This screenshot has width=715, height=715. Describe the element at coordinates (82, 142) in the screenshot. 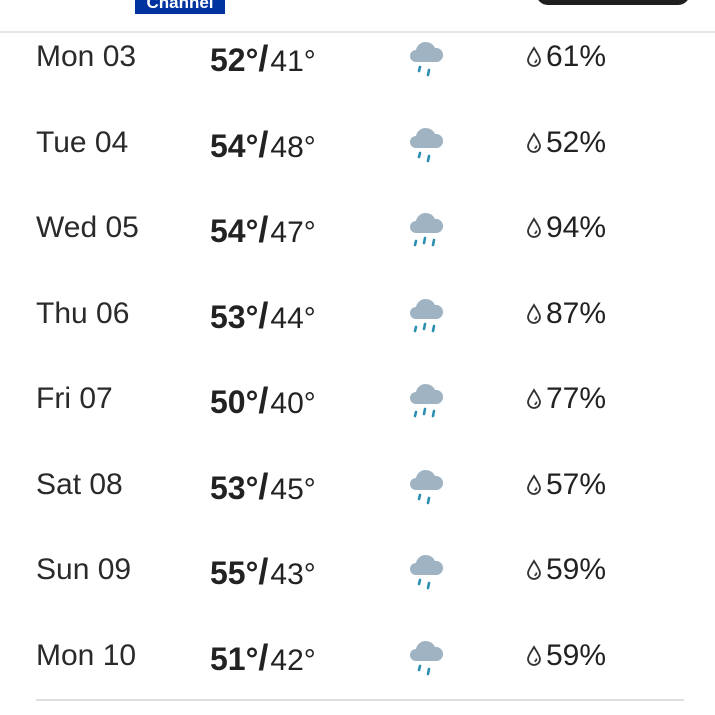

I see `day-label: Tue 04` at that location.